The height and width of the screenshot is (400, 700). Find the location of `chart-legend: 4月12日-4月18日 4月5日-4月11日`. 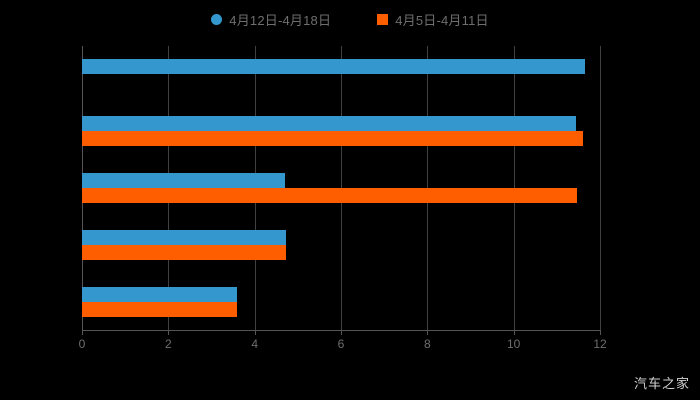

chart-legend: 4月12日-4月18日 4月5日-4月11日 is located at coordinates (350, 19).